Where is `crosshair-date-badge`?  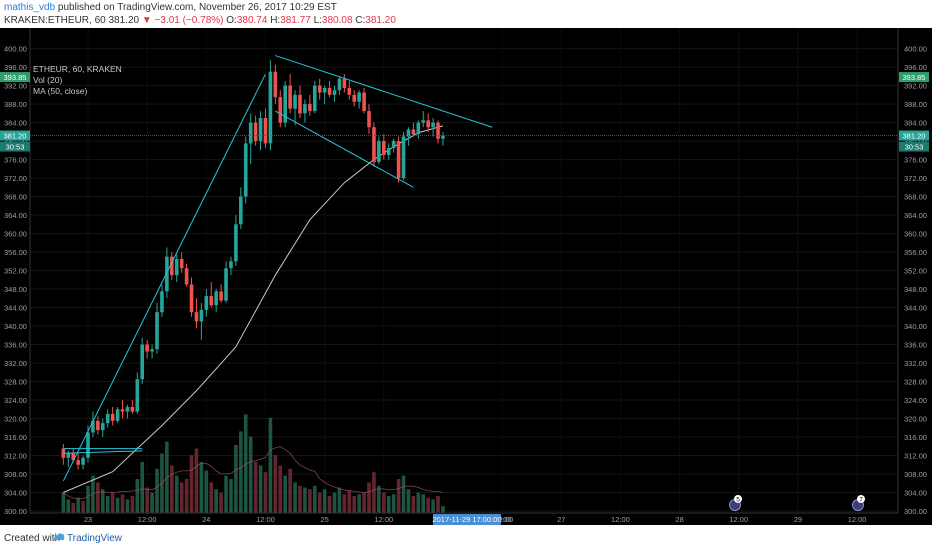
crosshair-date-badge is located at coordinates (467, 519).